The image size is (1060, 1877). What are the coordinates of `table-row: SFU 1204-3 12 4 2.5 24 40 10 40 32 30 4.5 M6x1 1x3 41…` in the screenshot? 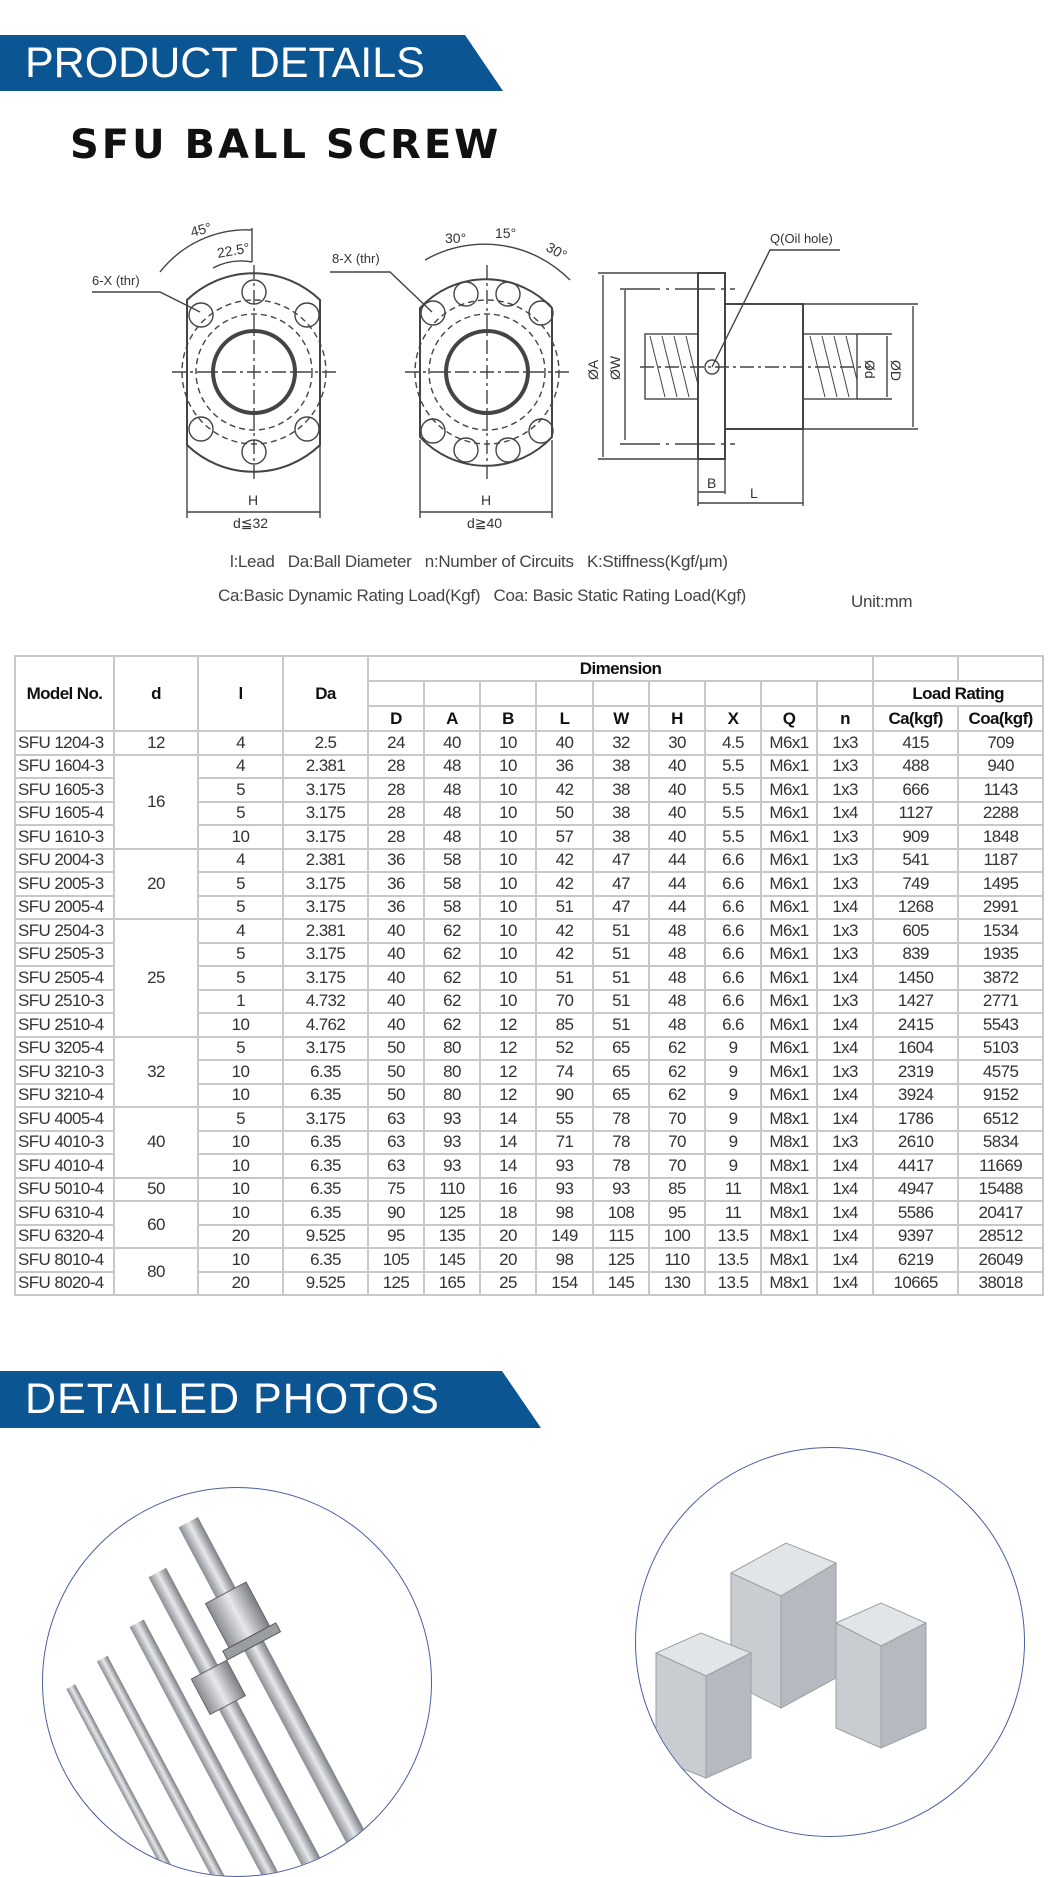 It's located at (529, 743).